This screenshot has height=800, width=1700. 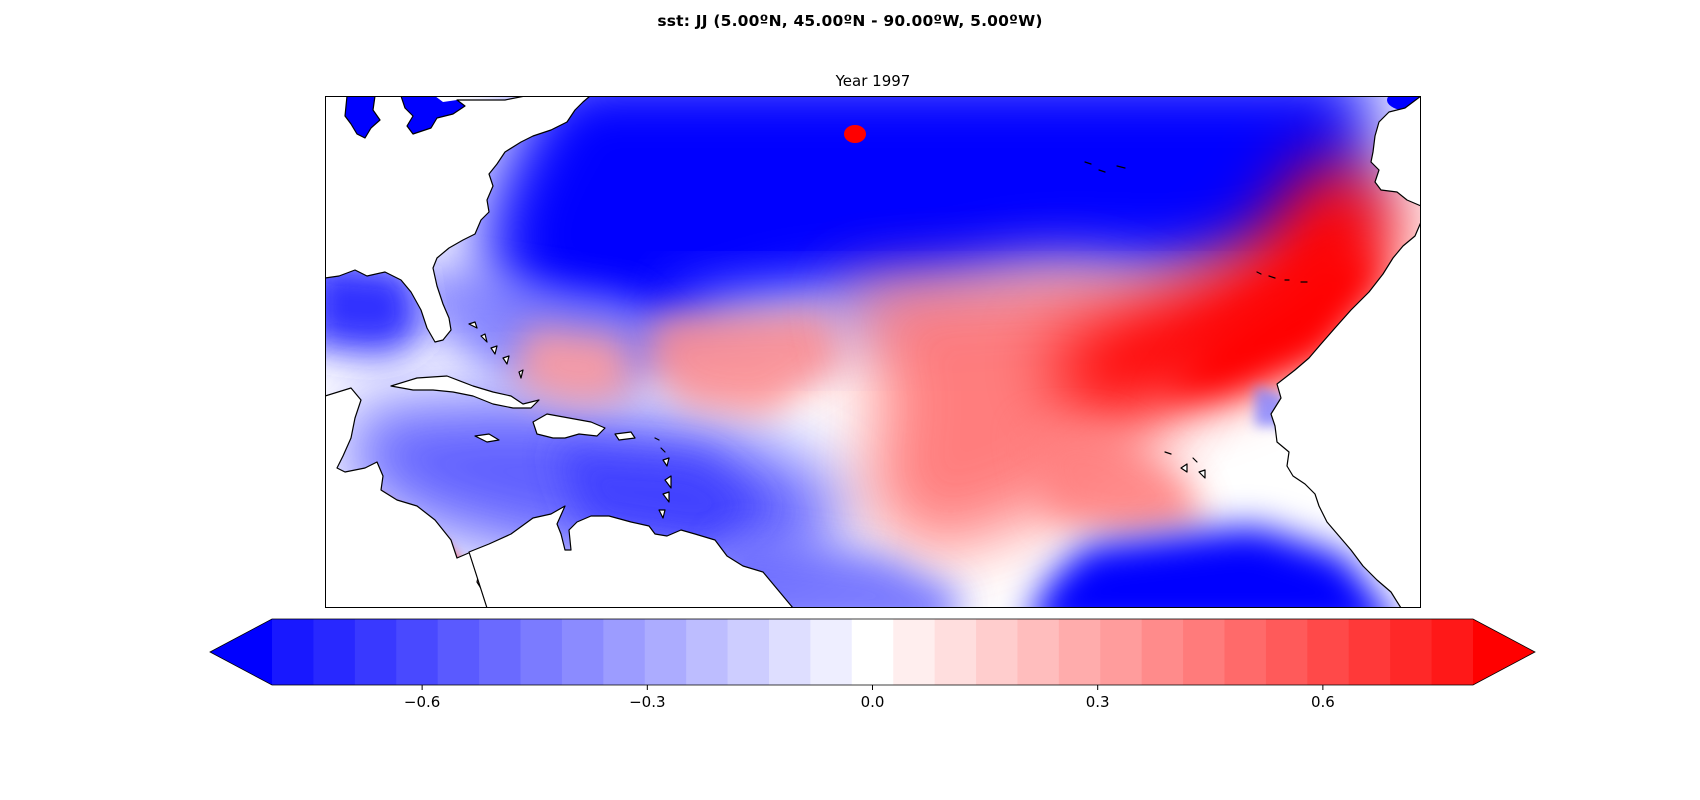 I want to click on colorbar-ticks, so click(x=872, y=687).